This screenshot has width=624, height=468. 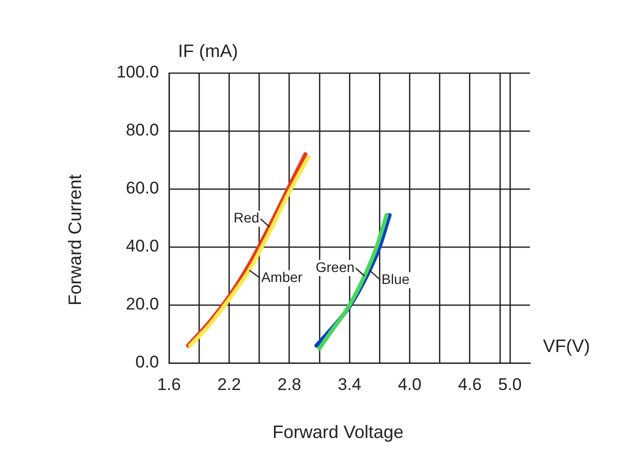 I want to click on series-label: Blue, so click(x=396, y=279).